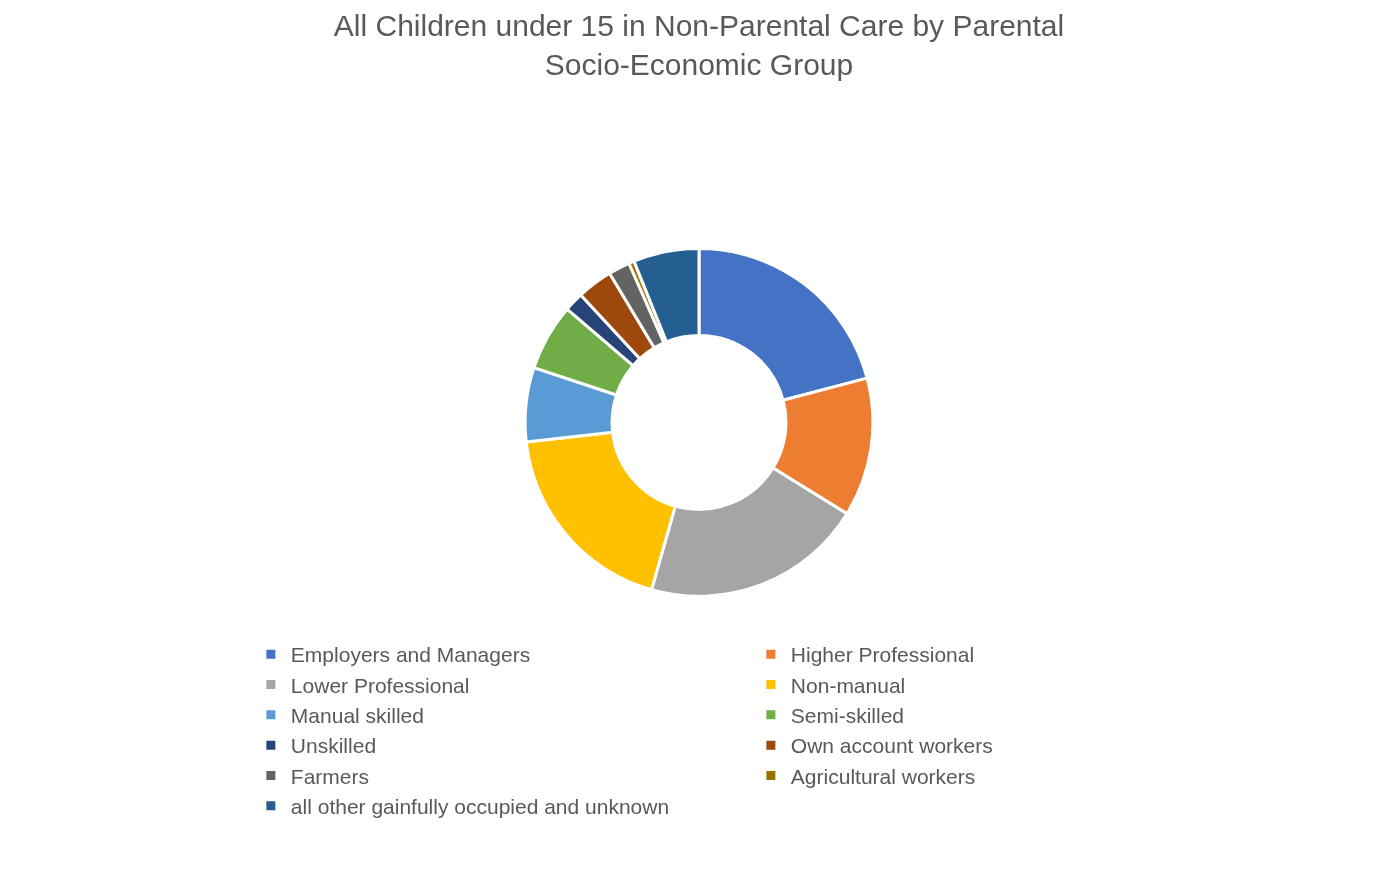 The width and height of the screenshot is (1398, 896). Describe the element at coordinates (883, 776) in the screenshot. I see `legend-label: Agricultural workers` at that location.